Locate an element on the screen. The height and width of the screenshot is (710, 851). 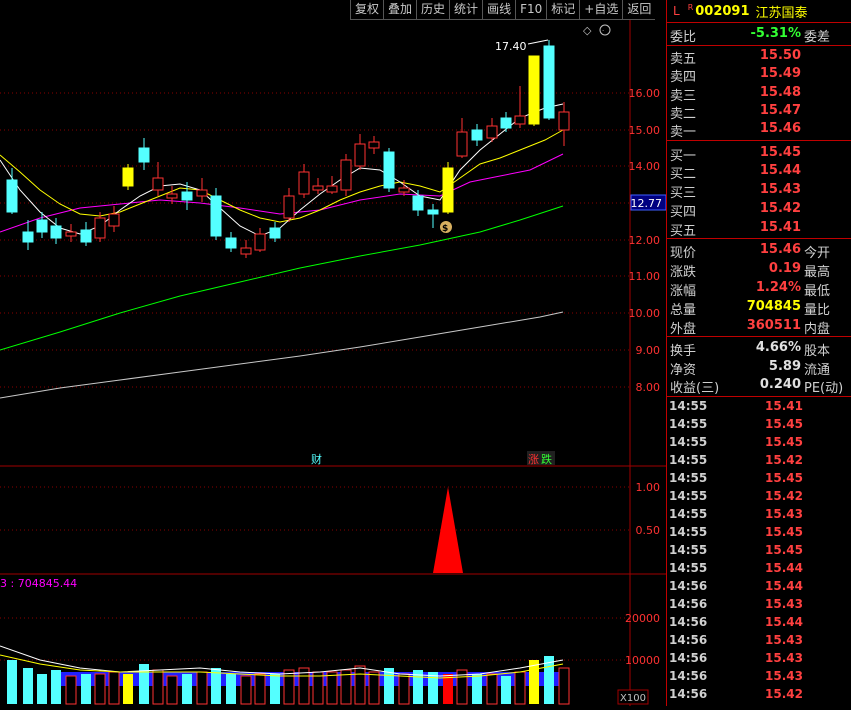
mark-button: 标记 is located at coordinates (563, 10).